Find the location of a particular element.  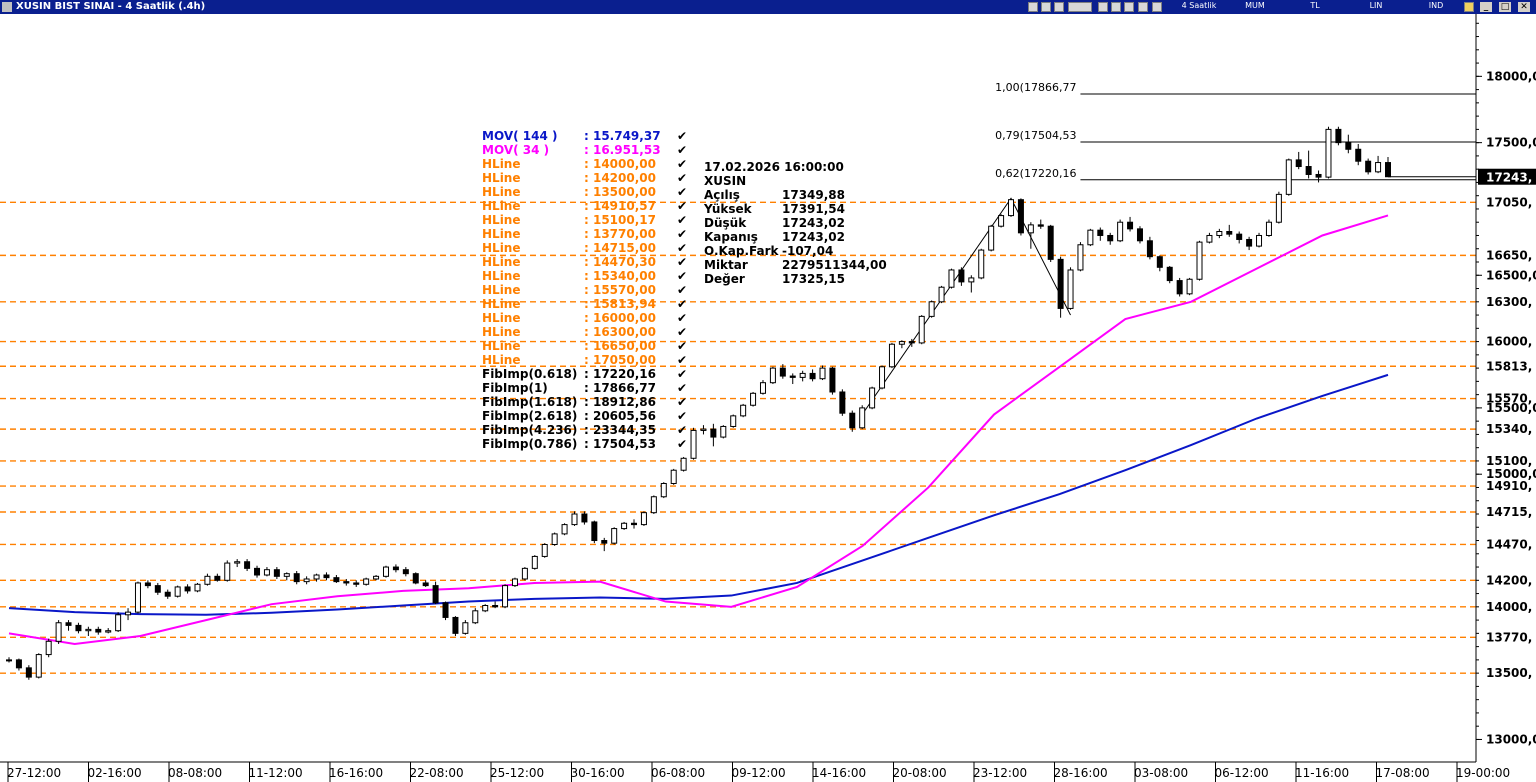

period-button: 4 Saatlik is located at coordinates (1199, 5).